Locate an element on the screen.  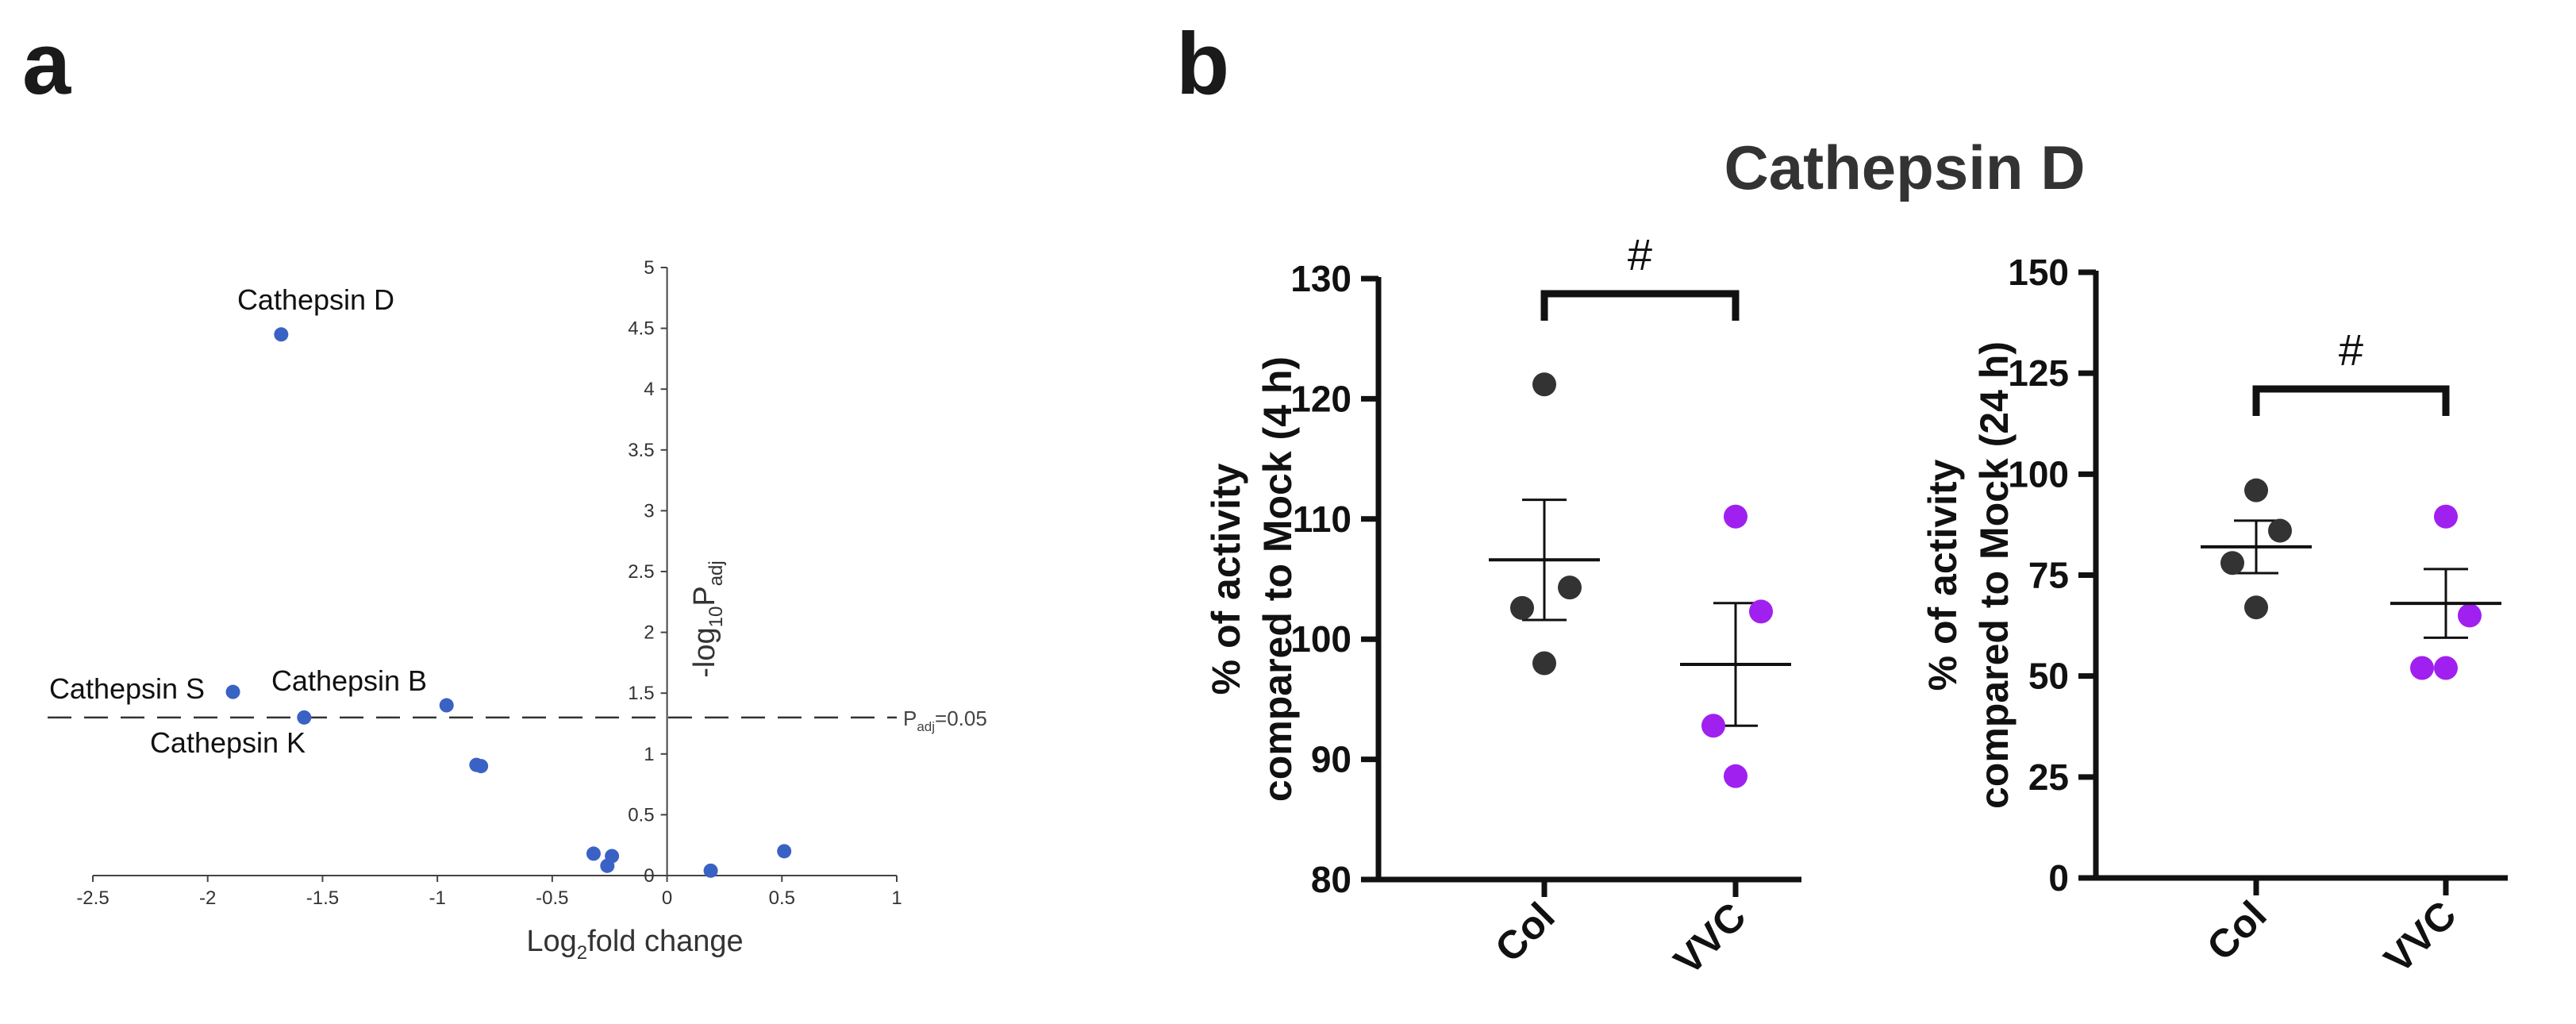
y-tick-label: 4.5 is located at coordinates (641, 329).